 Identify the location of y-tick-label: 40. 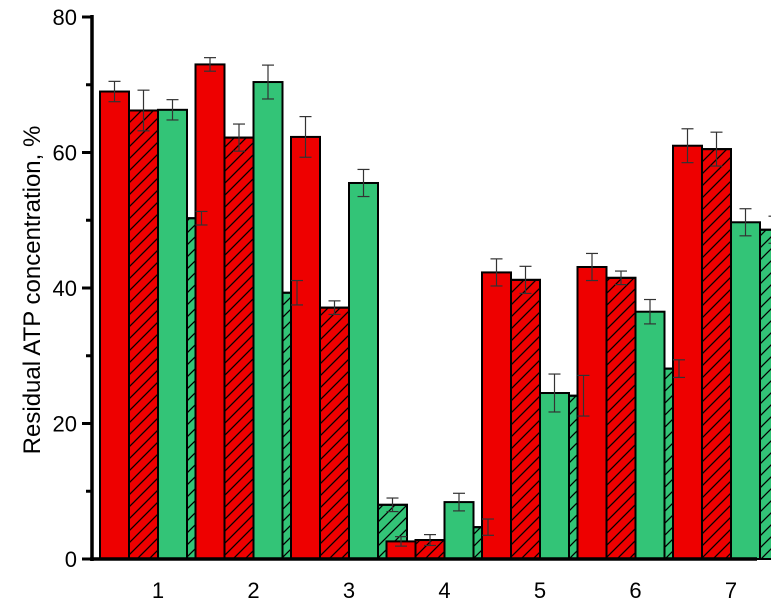
(65, 288).